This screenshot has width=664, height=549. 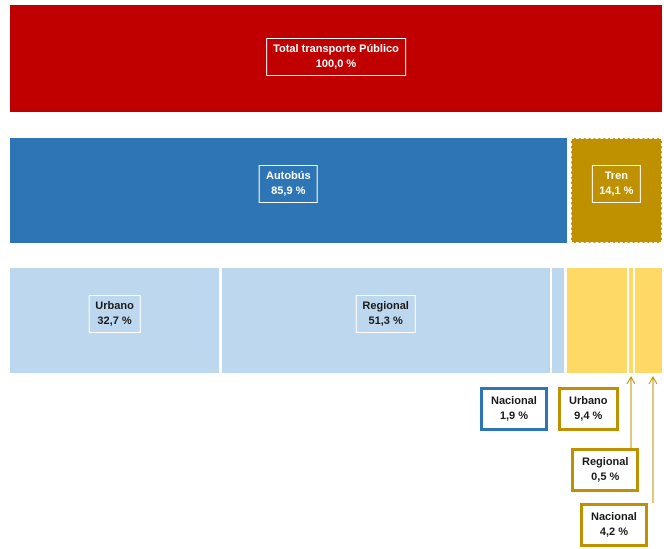 What do you see at coordinates (288, 175) in the screenshot?
I see `label-name: Autobús` at bounding box center [288, 175].